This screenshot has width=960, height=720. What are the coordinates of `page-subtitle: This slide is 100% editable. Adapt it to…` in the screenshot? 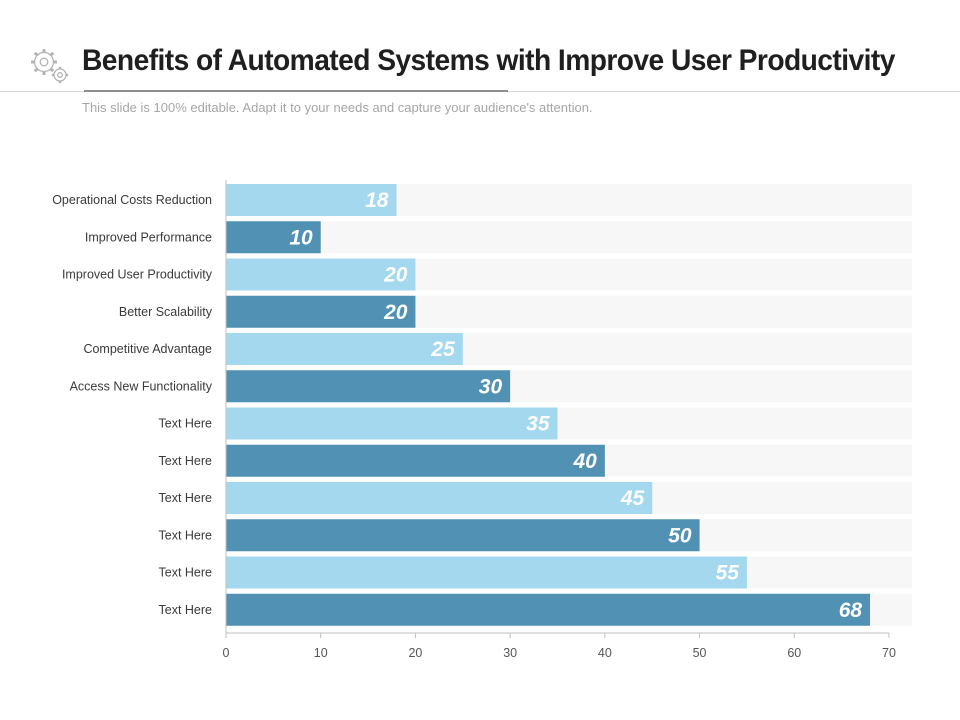 It's located at (337, 107).